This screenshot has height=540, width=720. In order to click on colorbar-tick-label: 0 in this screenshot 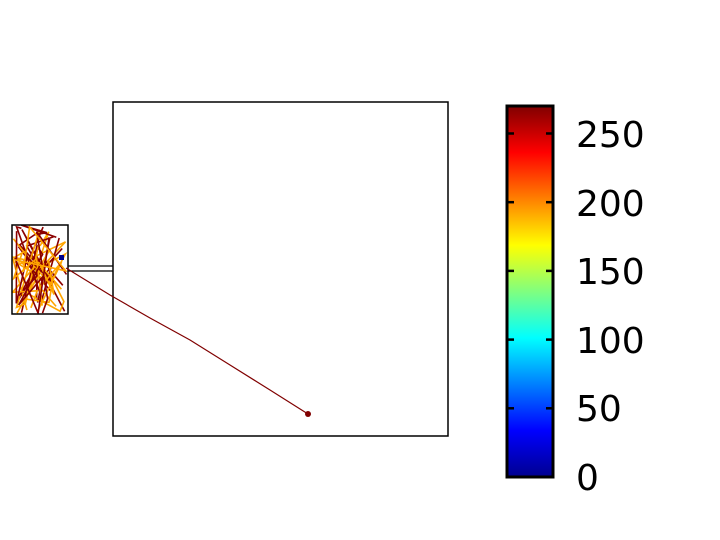, I will do `click(587, 478)`.